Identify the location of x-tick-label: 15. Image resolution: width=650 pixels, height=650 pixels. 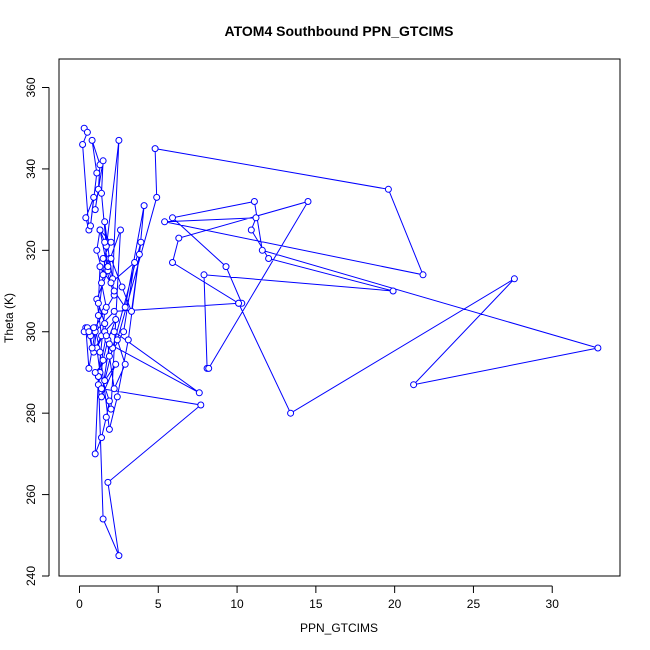
(316, 604).